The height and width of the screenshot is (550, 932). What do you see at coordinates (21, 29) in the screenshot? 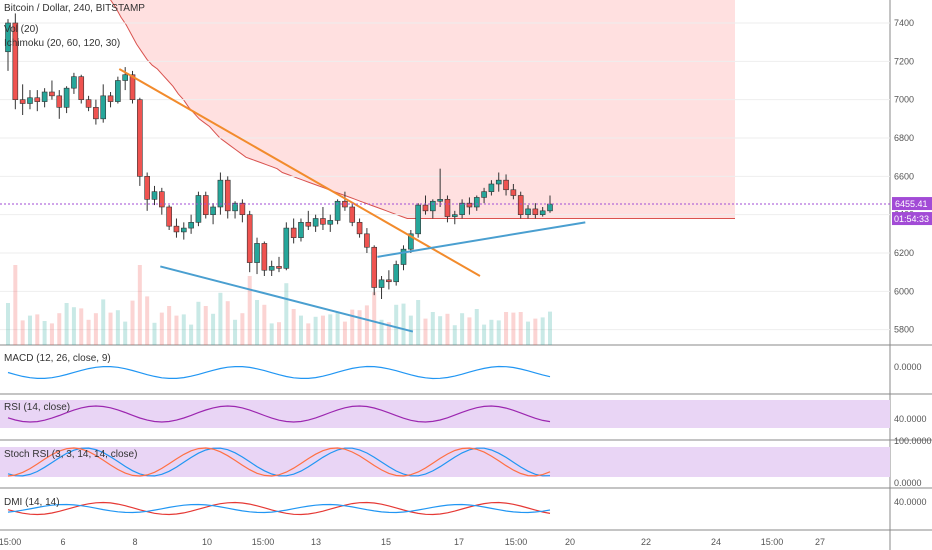
I see `vol-label: Vol (20)` at bounding box center [21, 29].